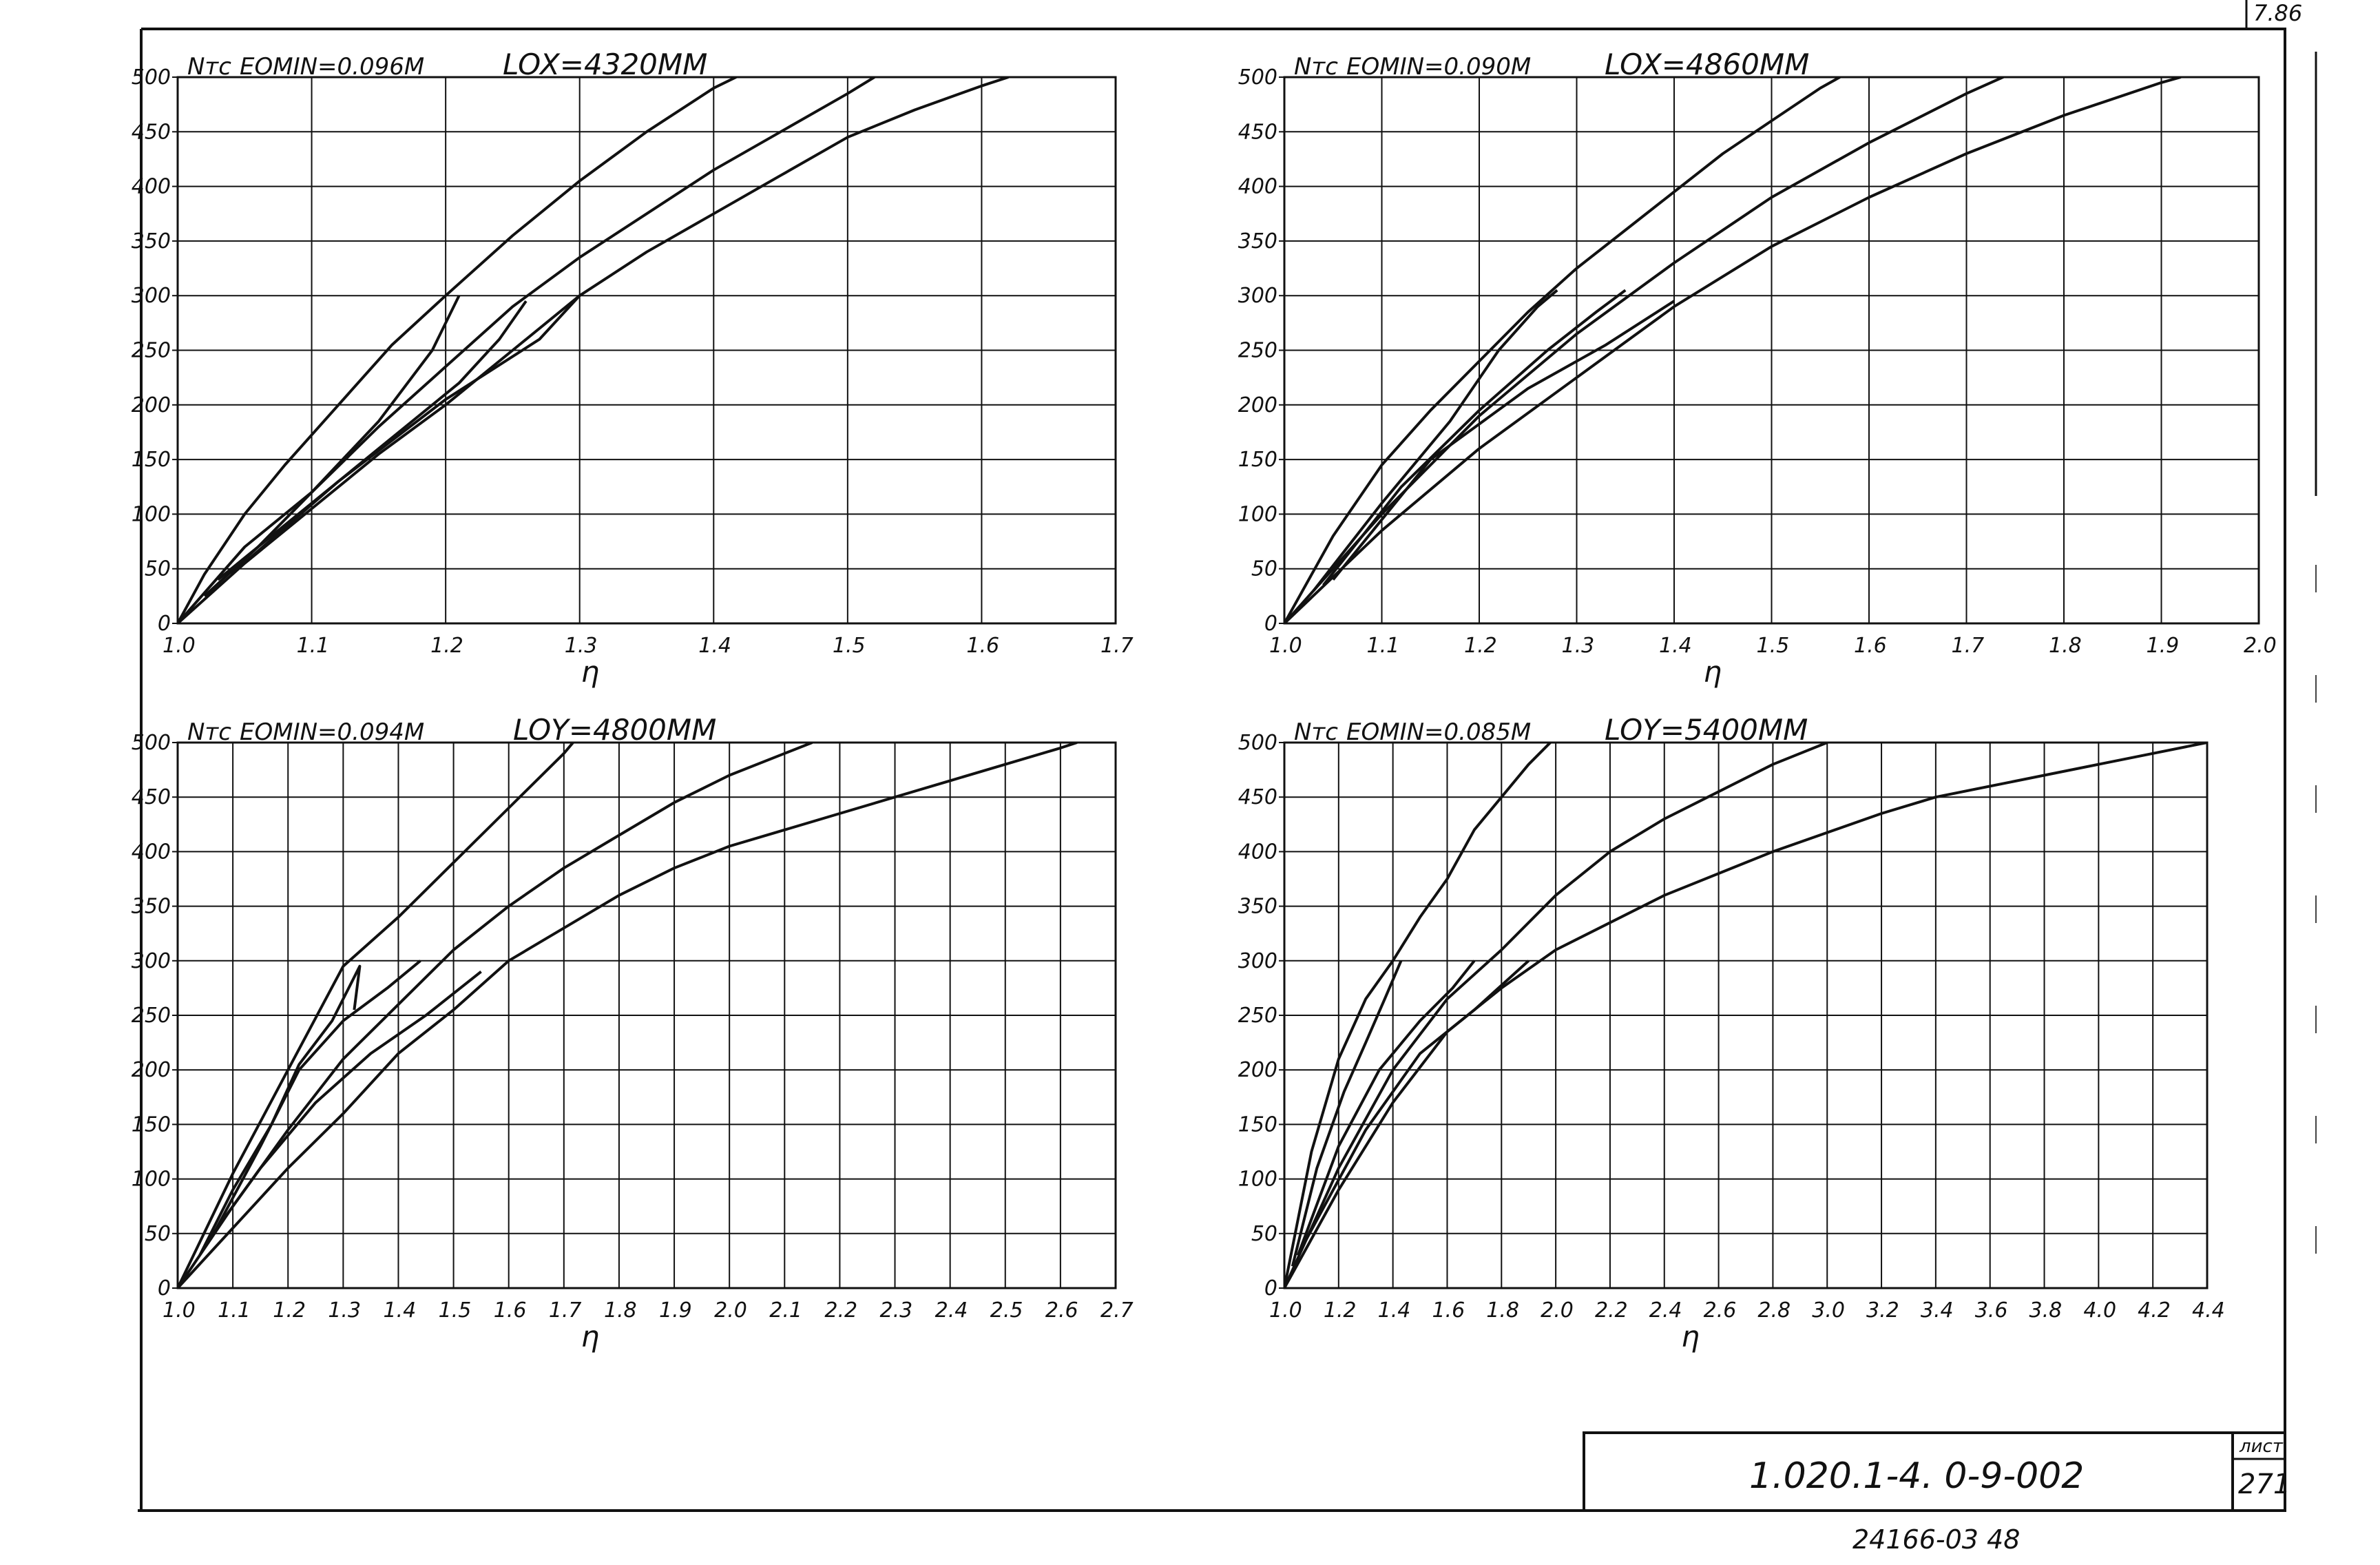  Describe the element at coordinates (455, 1310) in the screenshot. I see `x-tick-label: 1.5` at that location.